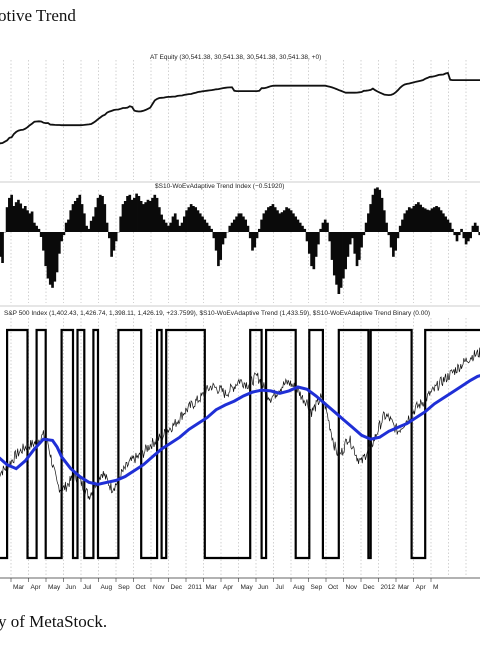 The width and height of the screenshot is (480, 650). Describe the element at coordinates (220, 186) in the screenshot. I see `panel2-title: $S10-WoEvAdaptive Trend Index (−0.51920)` at that location.